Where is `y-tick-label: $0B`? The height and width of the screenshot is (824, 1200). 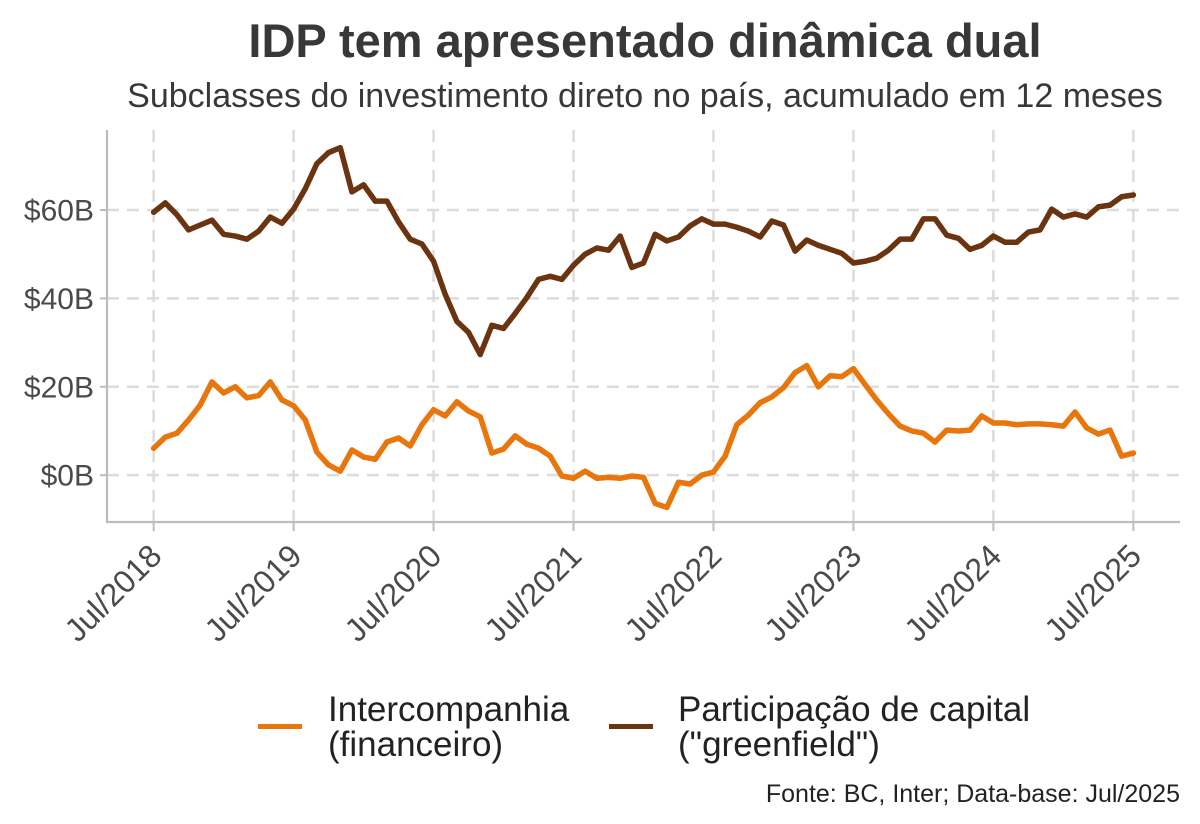
y-tick-label: $0B is located at coordinates (67, 476).